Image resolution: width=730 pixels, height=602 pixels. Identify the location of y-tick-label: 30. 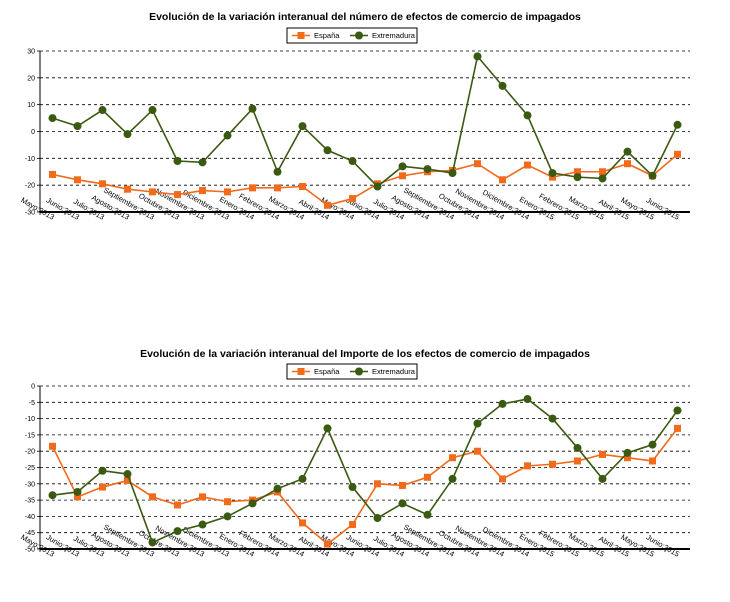
(31, 52).